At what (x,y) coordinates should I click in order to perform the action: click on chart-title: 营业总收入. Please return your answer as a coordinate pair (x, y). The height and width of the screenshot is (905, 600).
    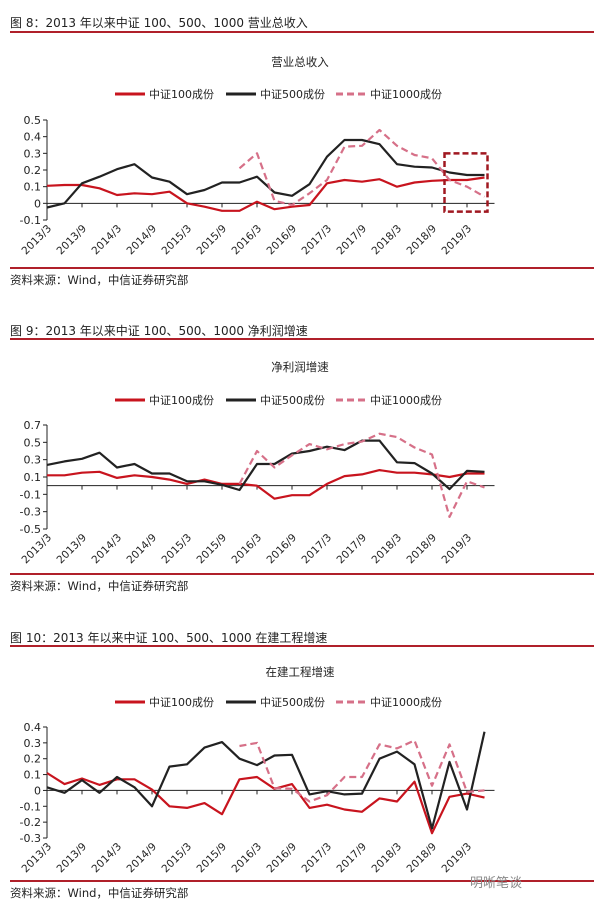
    Looking at the image, I should click on (300, 62).